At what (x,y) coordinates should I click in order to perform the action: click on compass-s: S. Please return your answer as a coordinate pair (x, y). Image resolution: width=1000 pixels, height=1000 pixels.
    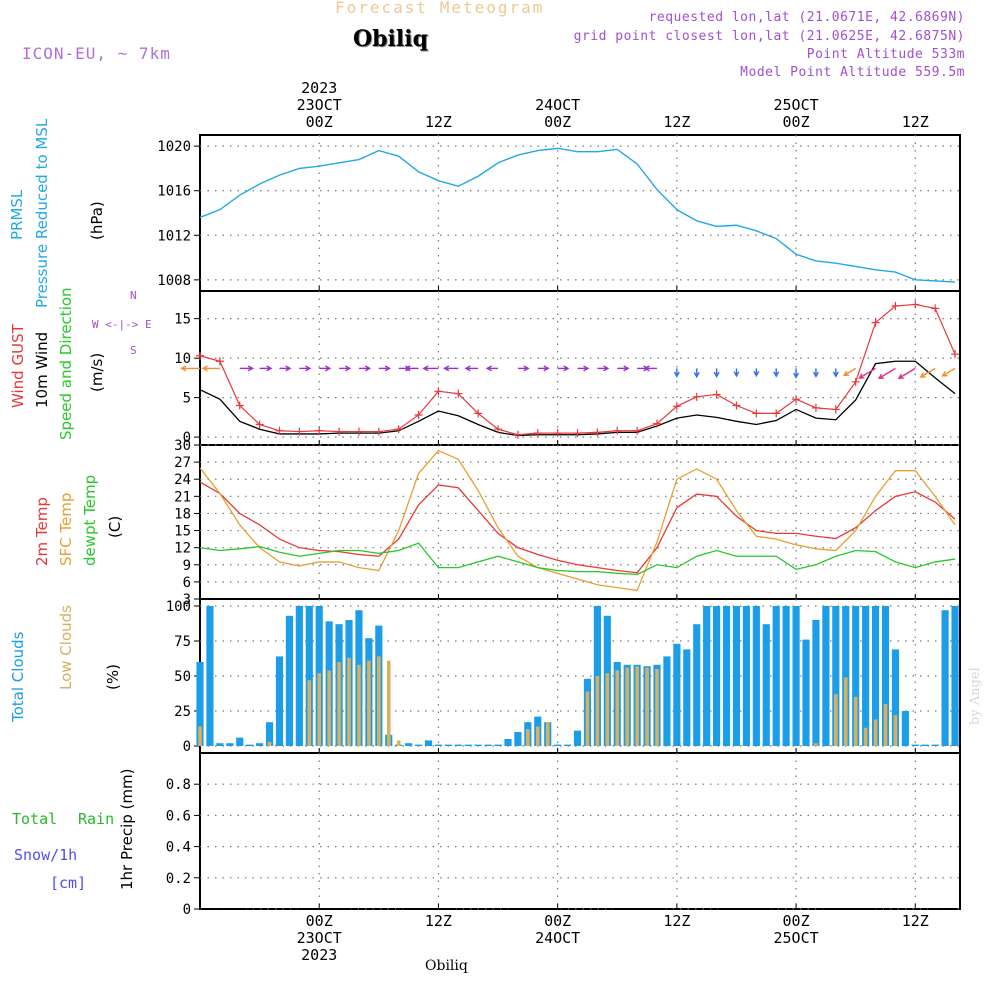
    Looking at the image, I should click on (133, 350).